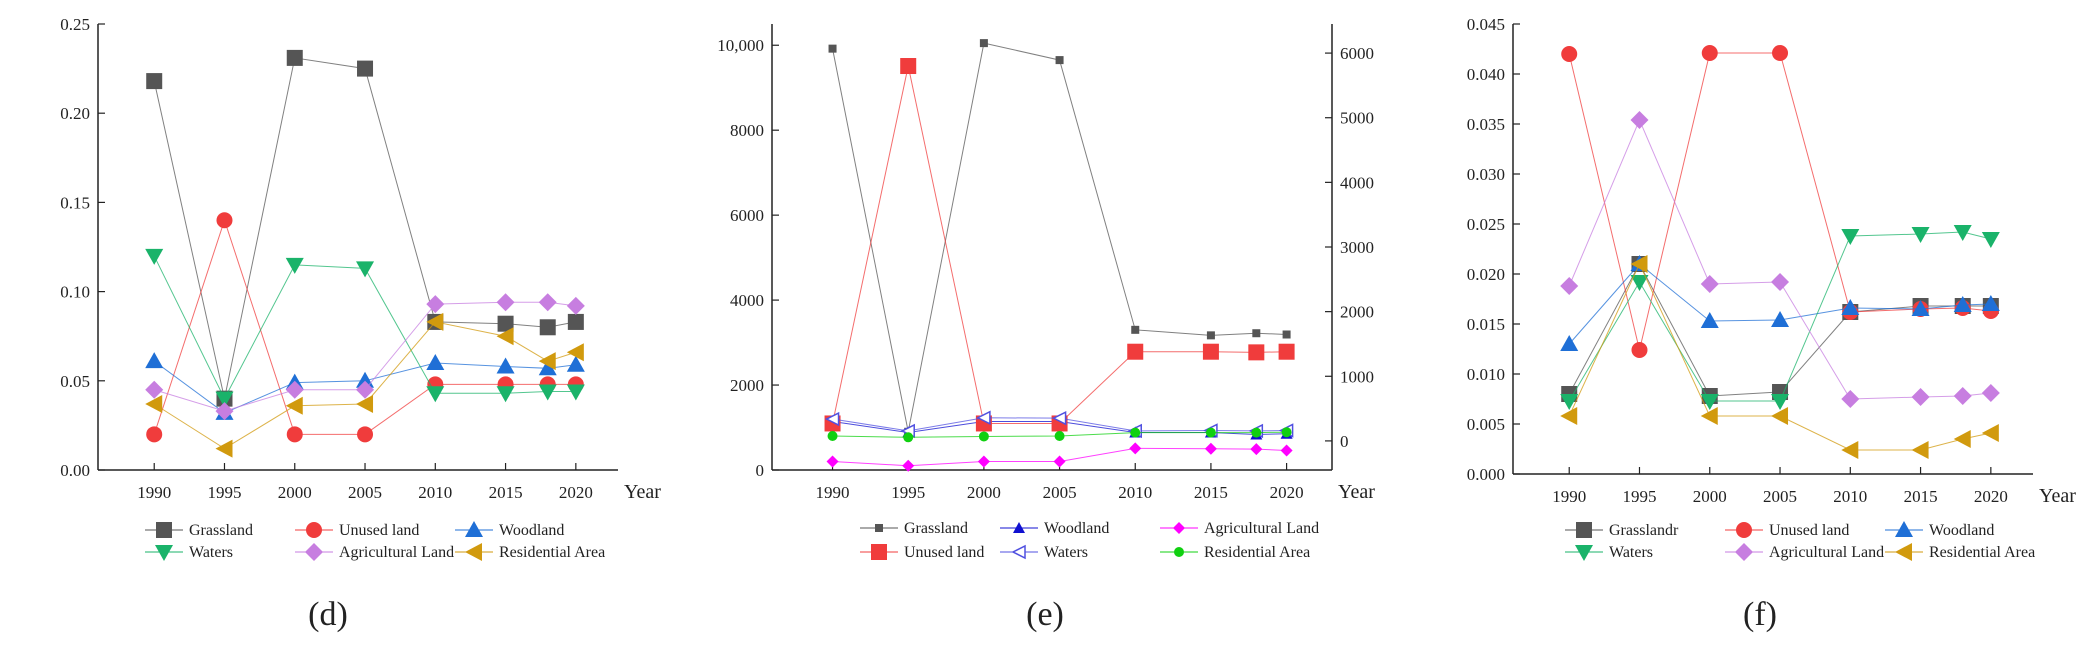  I want to click on y-tick-label: 0.15, so click(75, 202).